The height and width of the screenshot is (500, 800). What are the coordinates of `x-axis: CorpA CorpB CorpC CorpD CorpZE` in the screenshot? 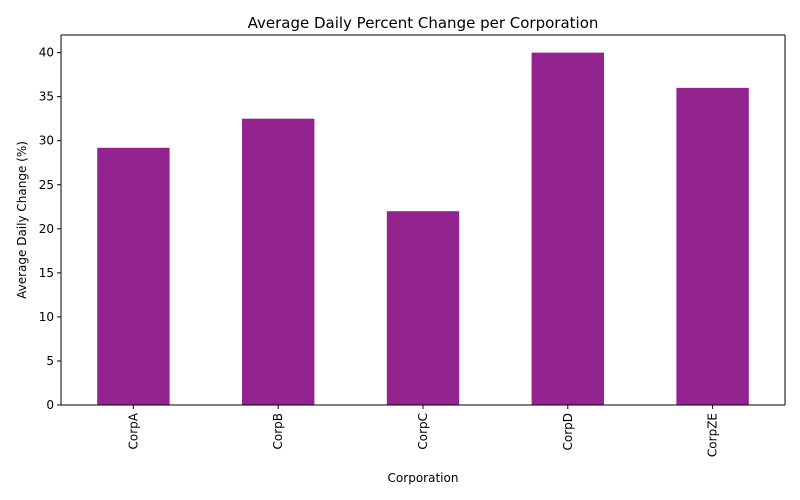 It's located at (423, 431).